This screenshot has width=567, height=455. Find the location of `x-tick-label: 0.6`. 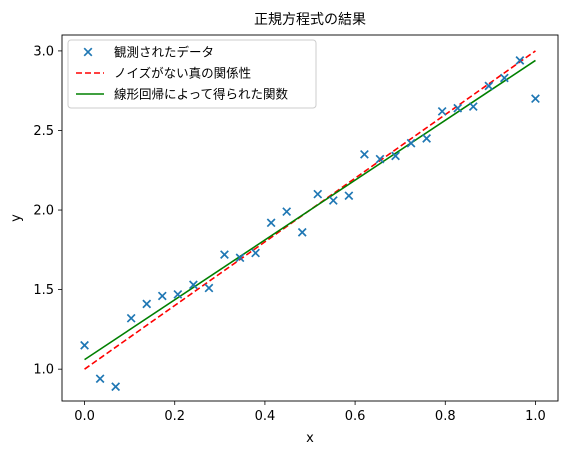

x-tick-label: 0.6 is located at coordinates (355, 416).